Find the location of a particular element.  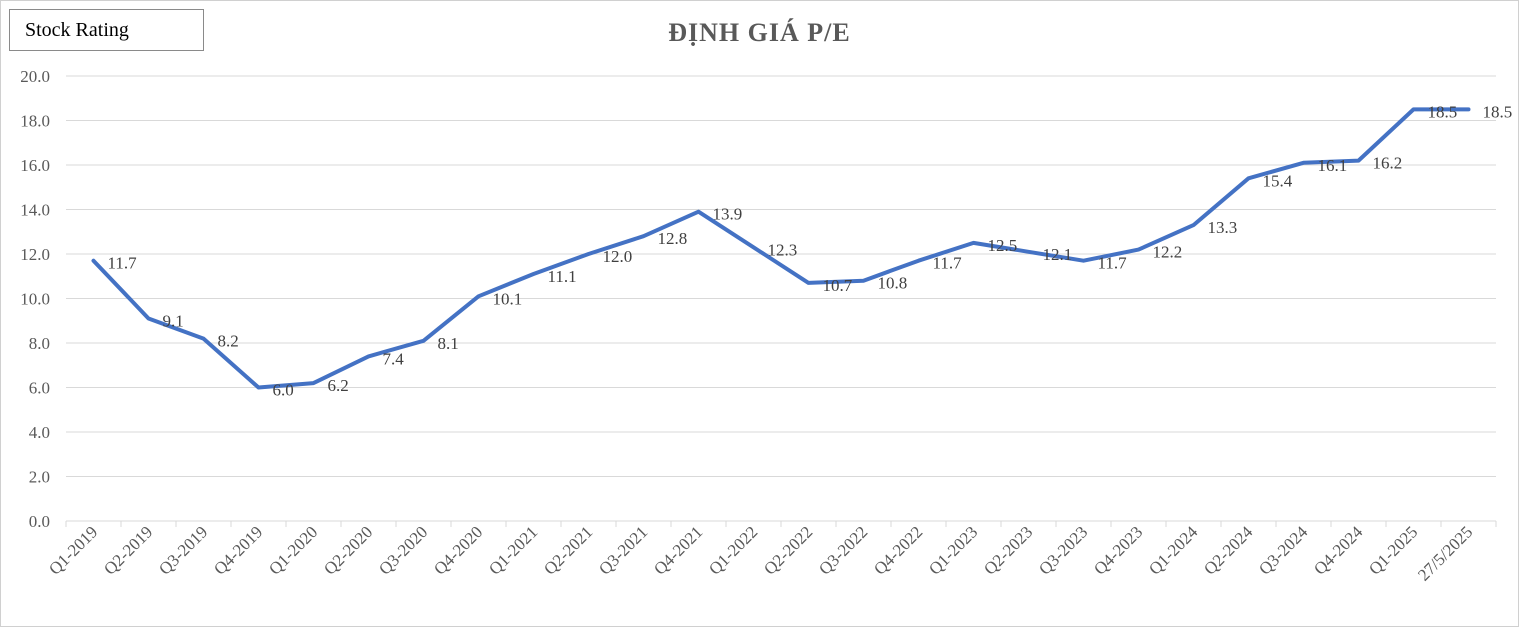

x-tick-label: Q1-2020 is located at coordinates (293, 550).